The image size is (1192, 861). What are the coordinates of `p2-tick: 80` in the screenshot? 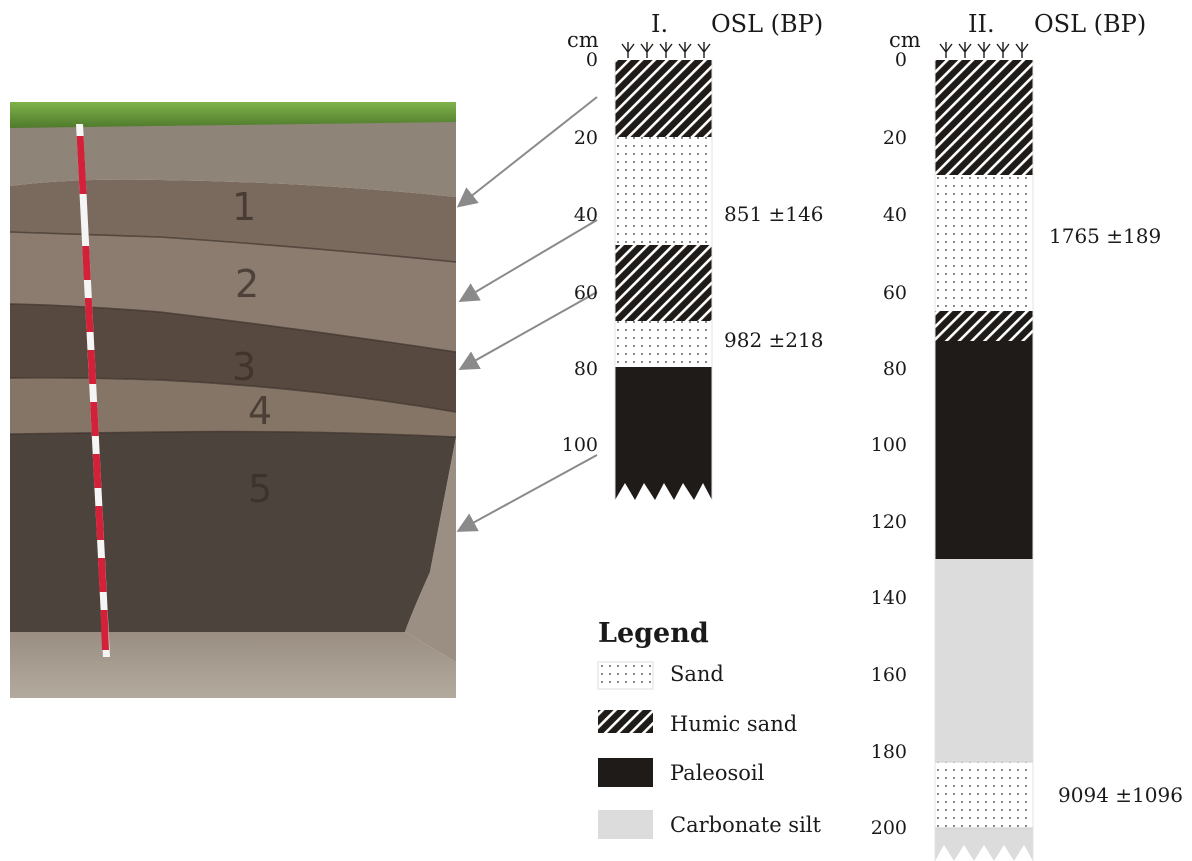 It's located at (894, 369).